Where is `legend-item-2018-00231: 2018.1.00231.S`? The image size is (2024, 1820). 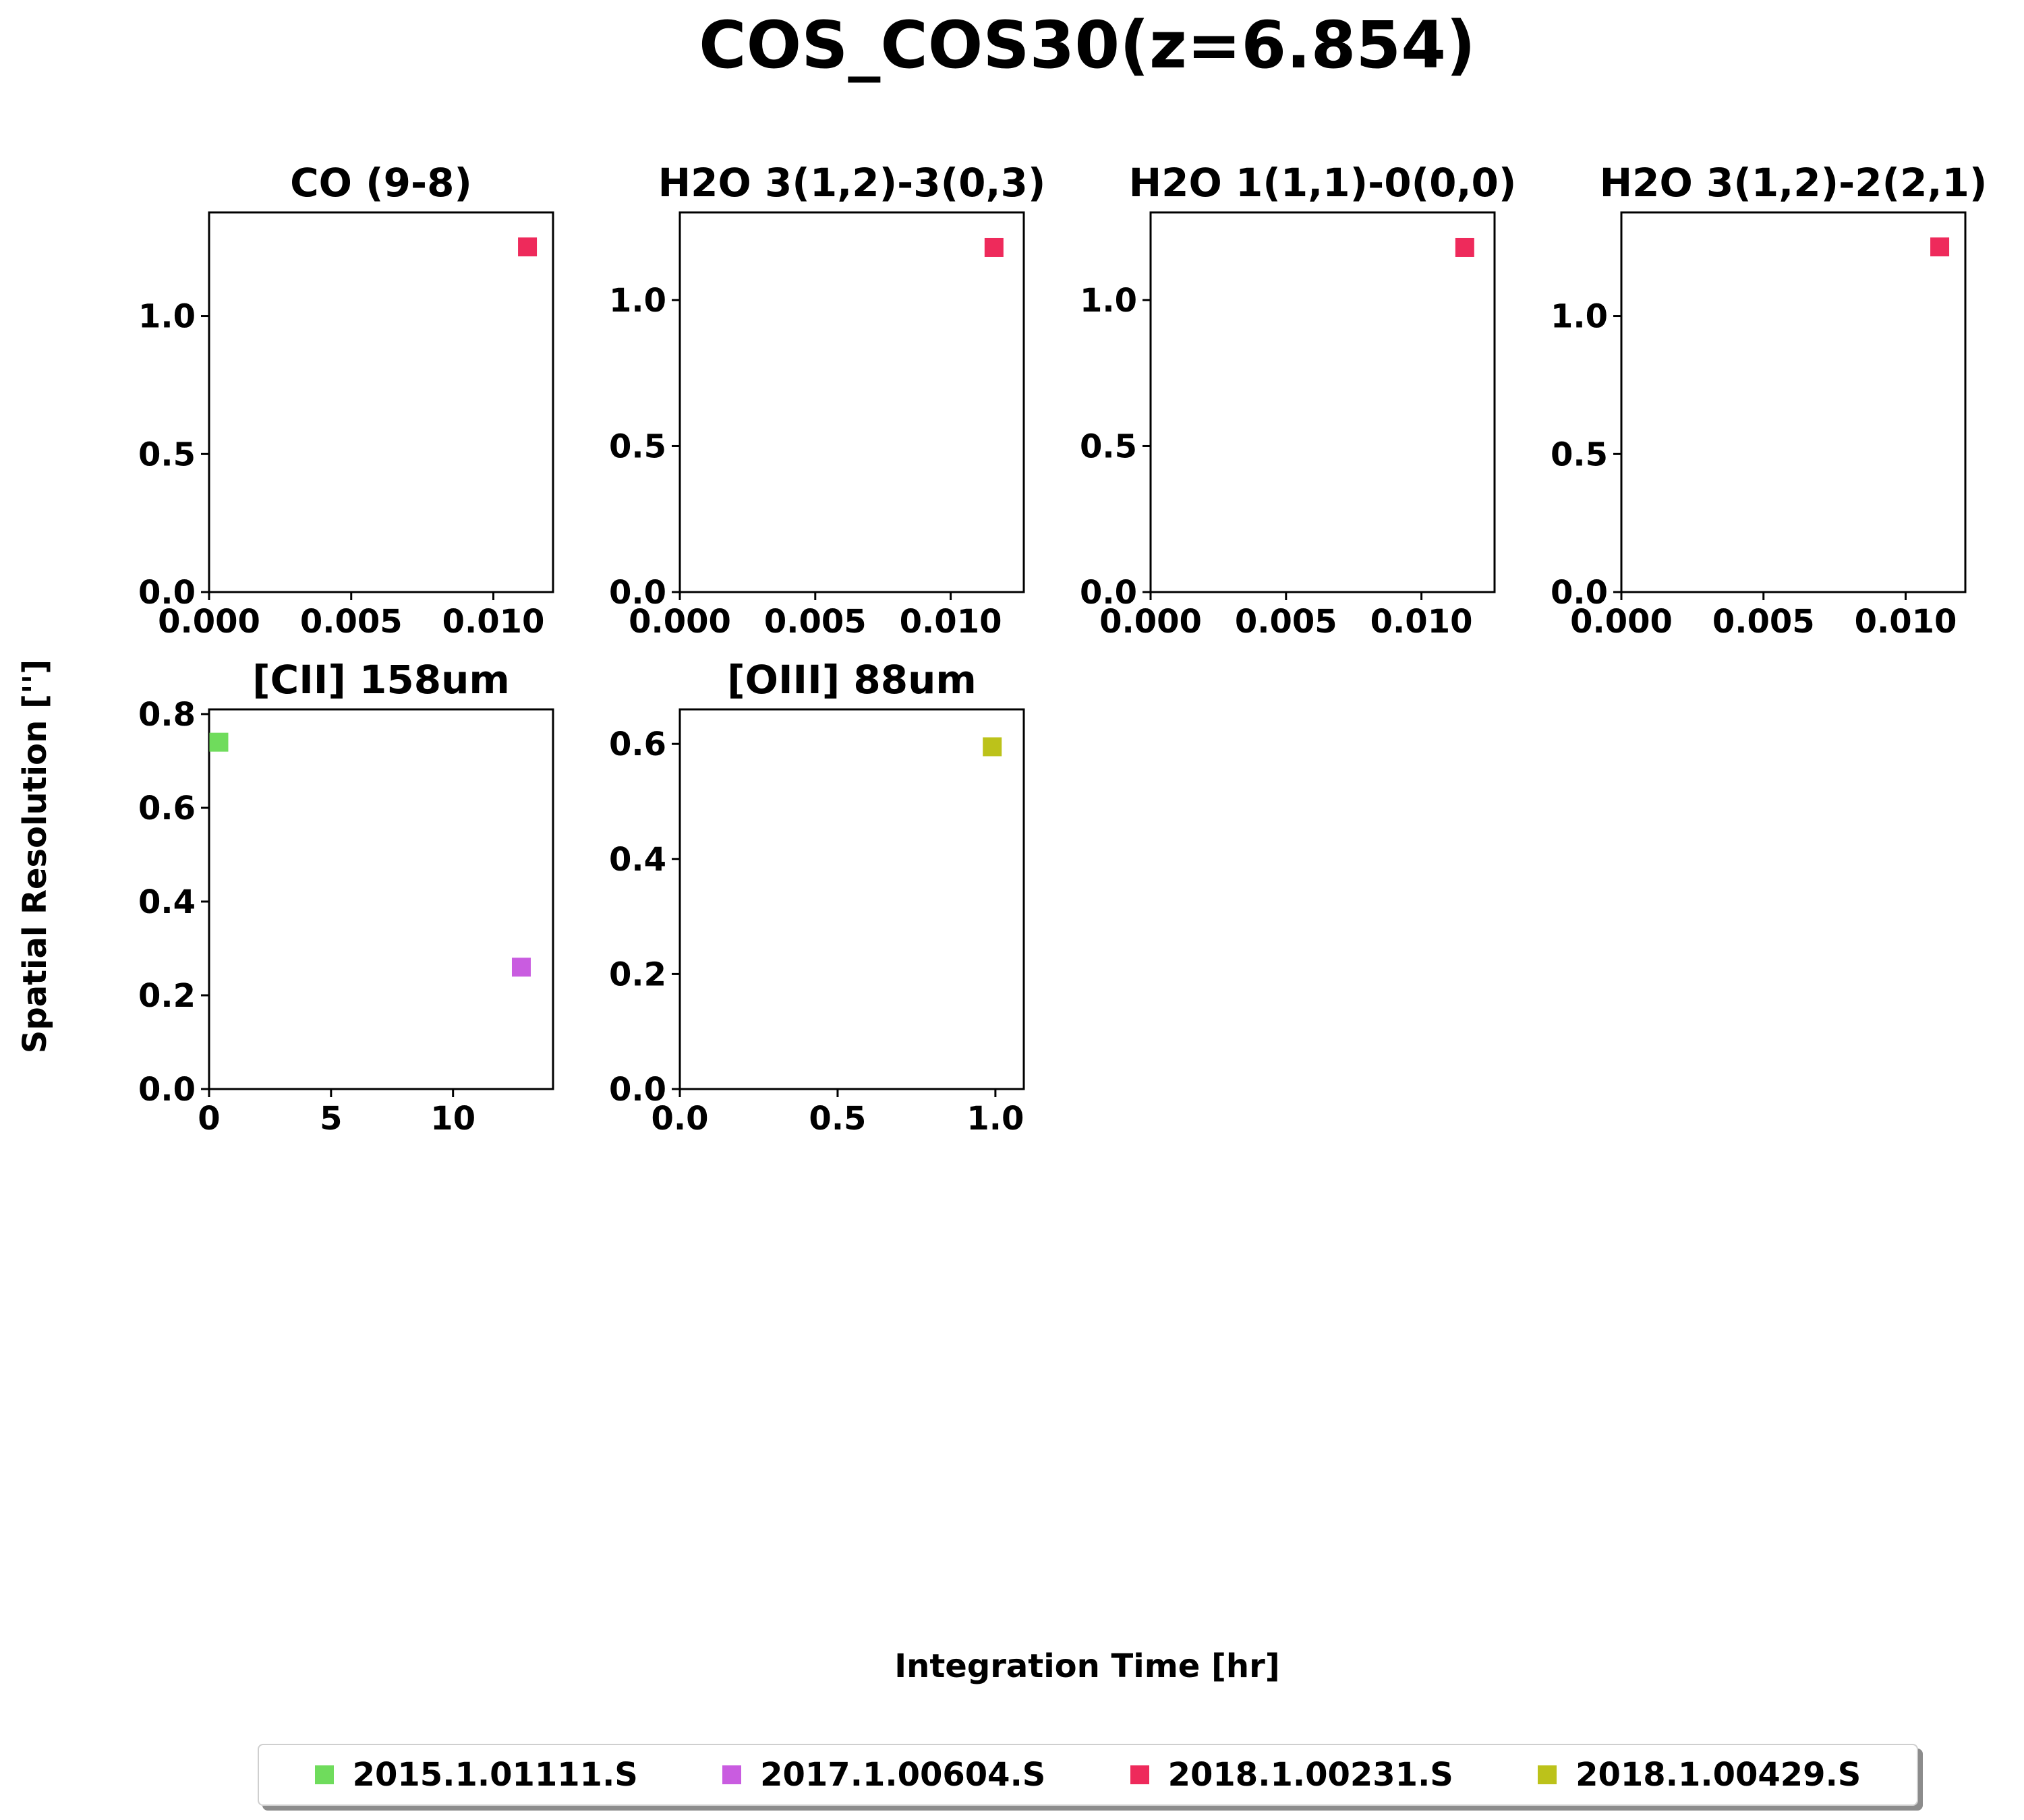
legend-item-2018-00231: 2018.1.00231.S is located at coordinates (1291, 1775).